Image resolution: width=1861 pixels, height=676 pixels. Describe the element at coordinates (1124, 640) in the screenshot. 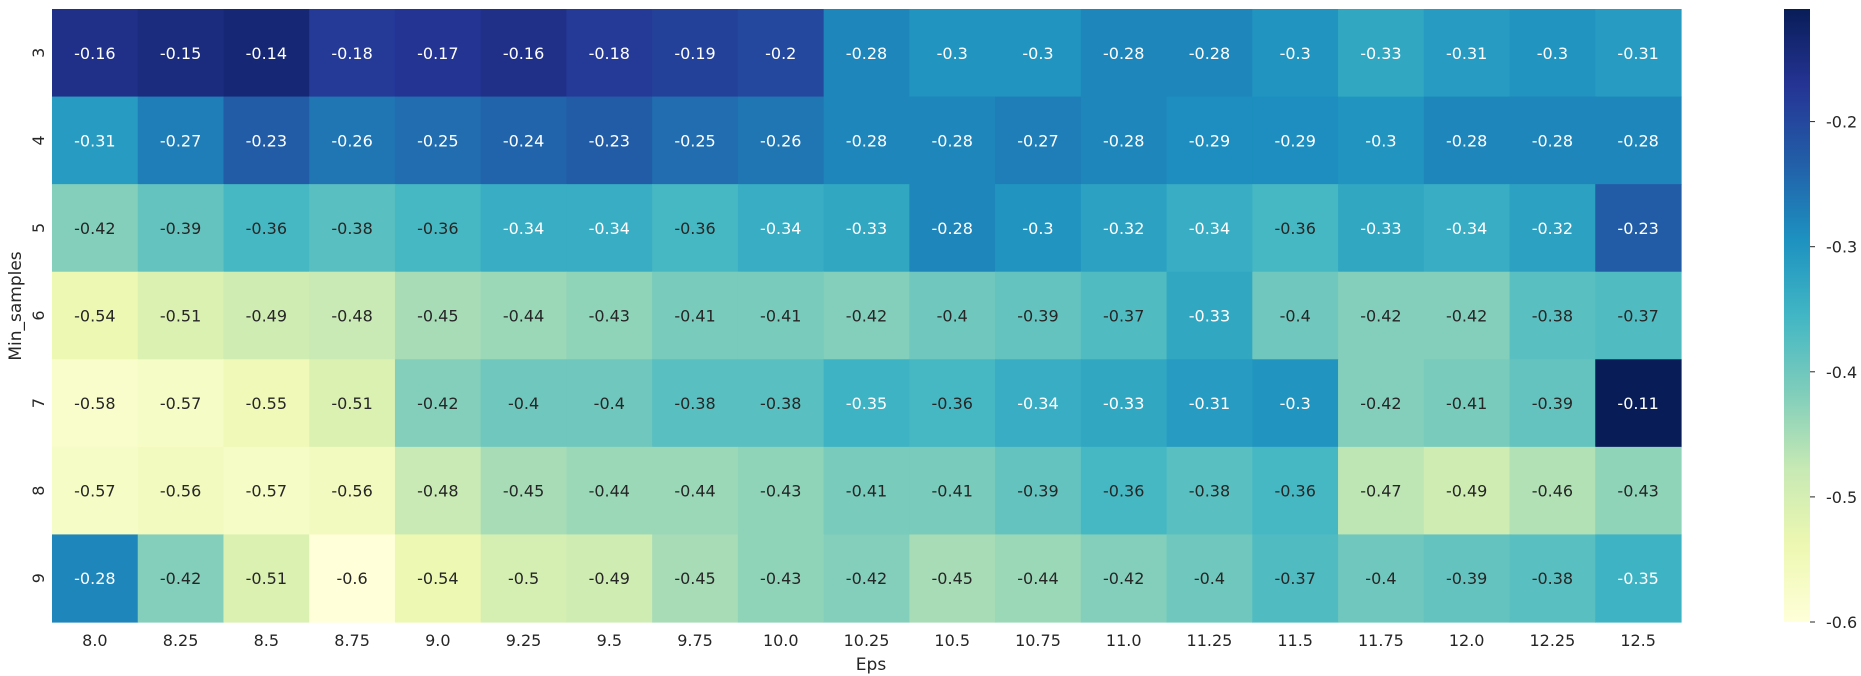

I see `x-tick-label: 11.0` at that location.